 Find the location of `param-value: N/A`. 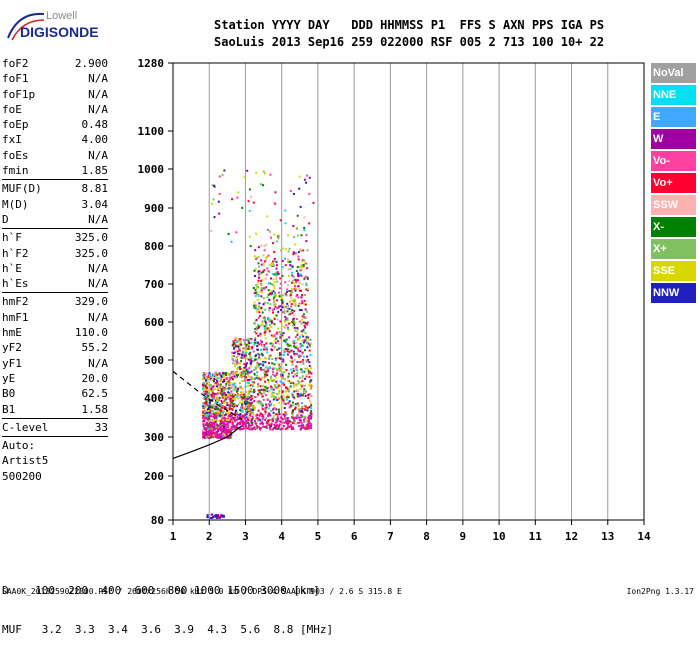

param-value: N/A is located at coordinates (98, 268).